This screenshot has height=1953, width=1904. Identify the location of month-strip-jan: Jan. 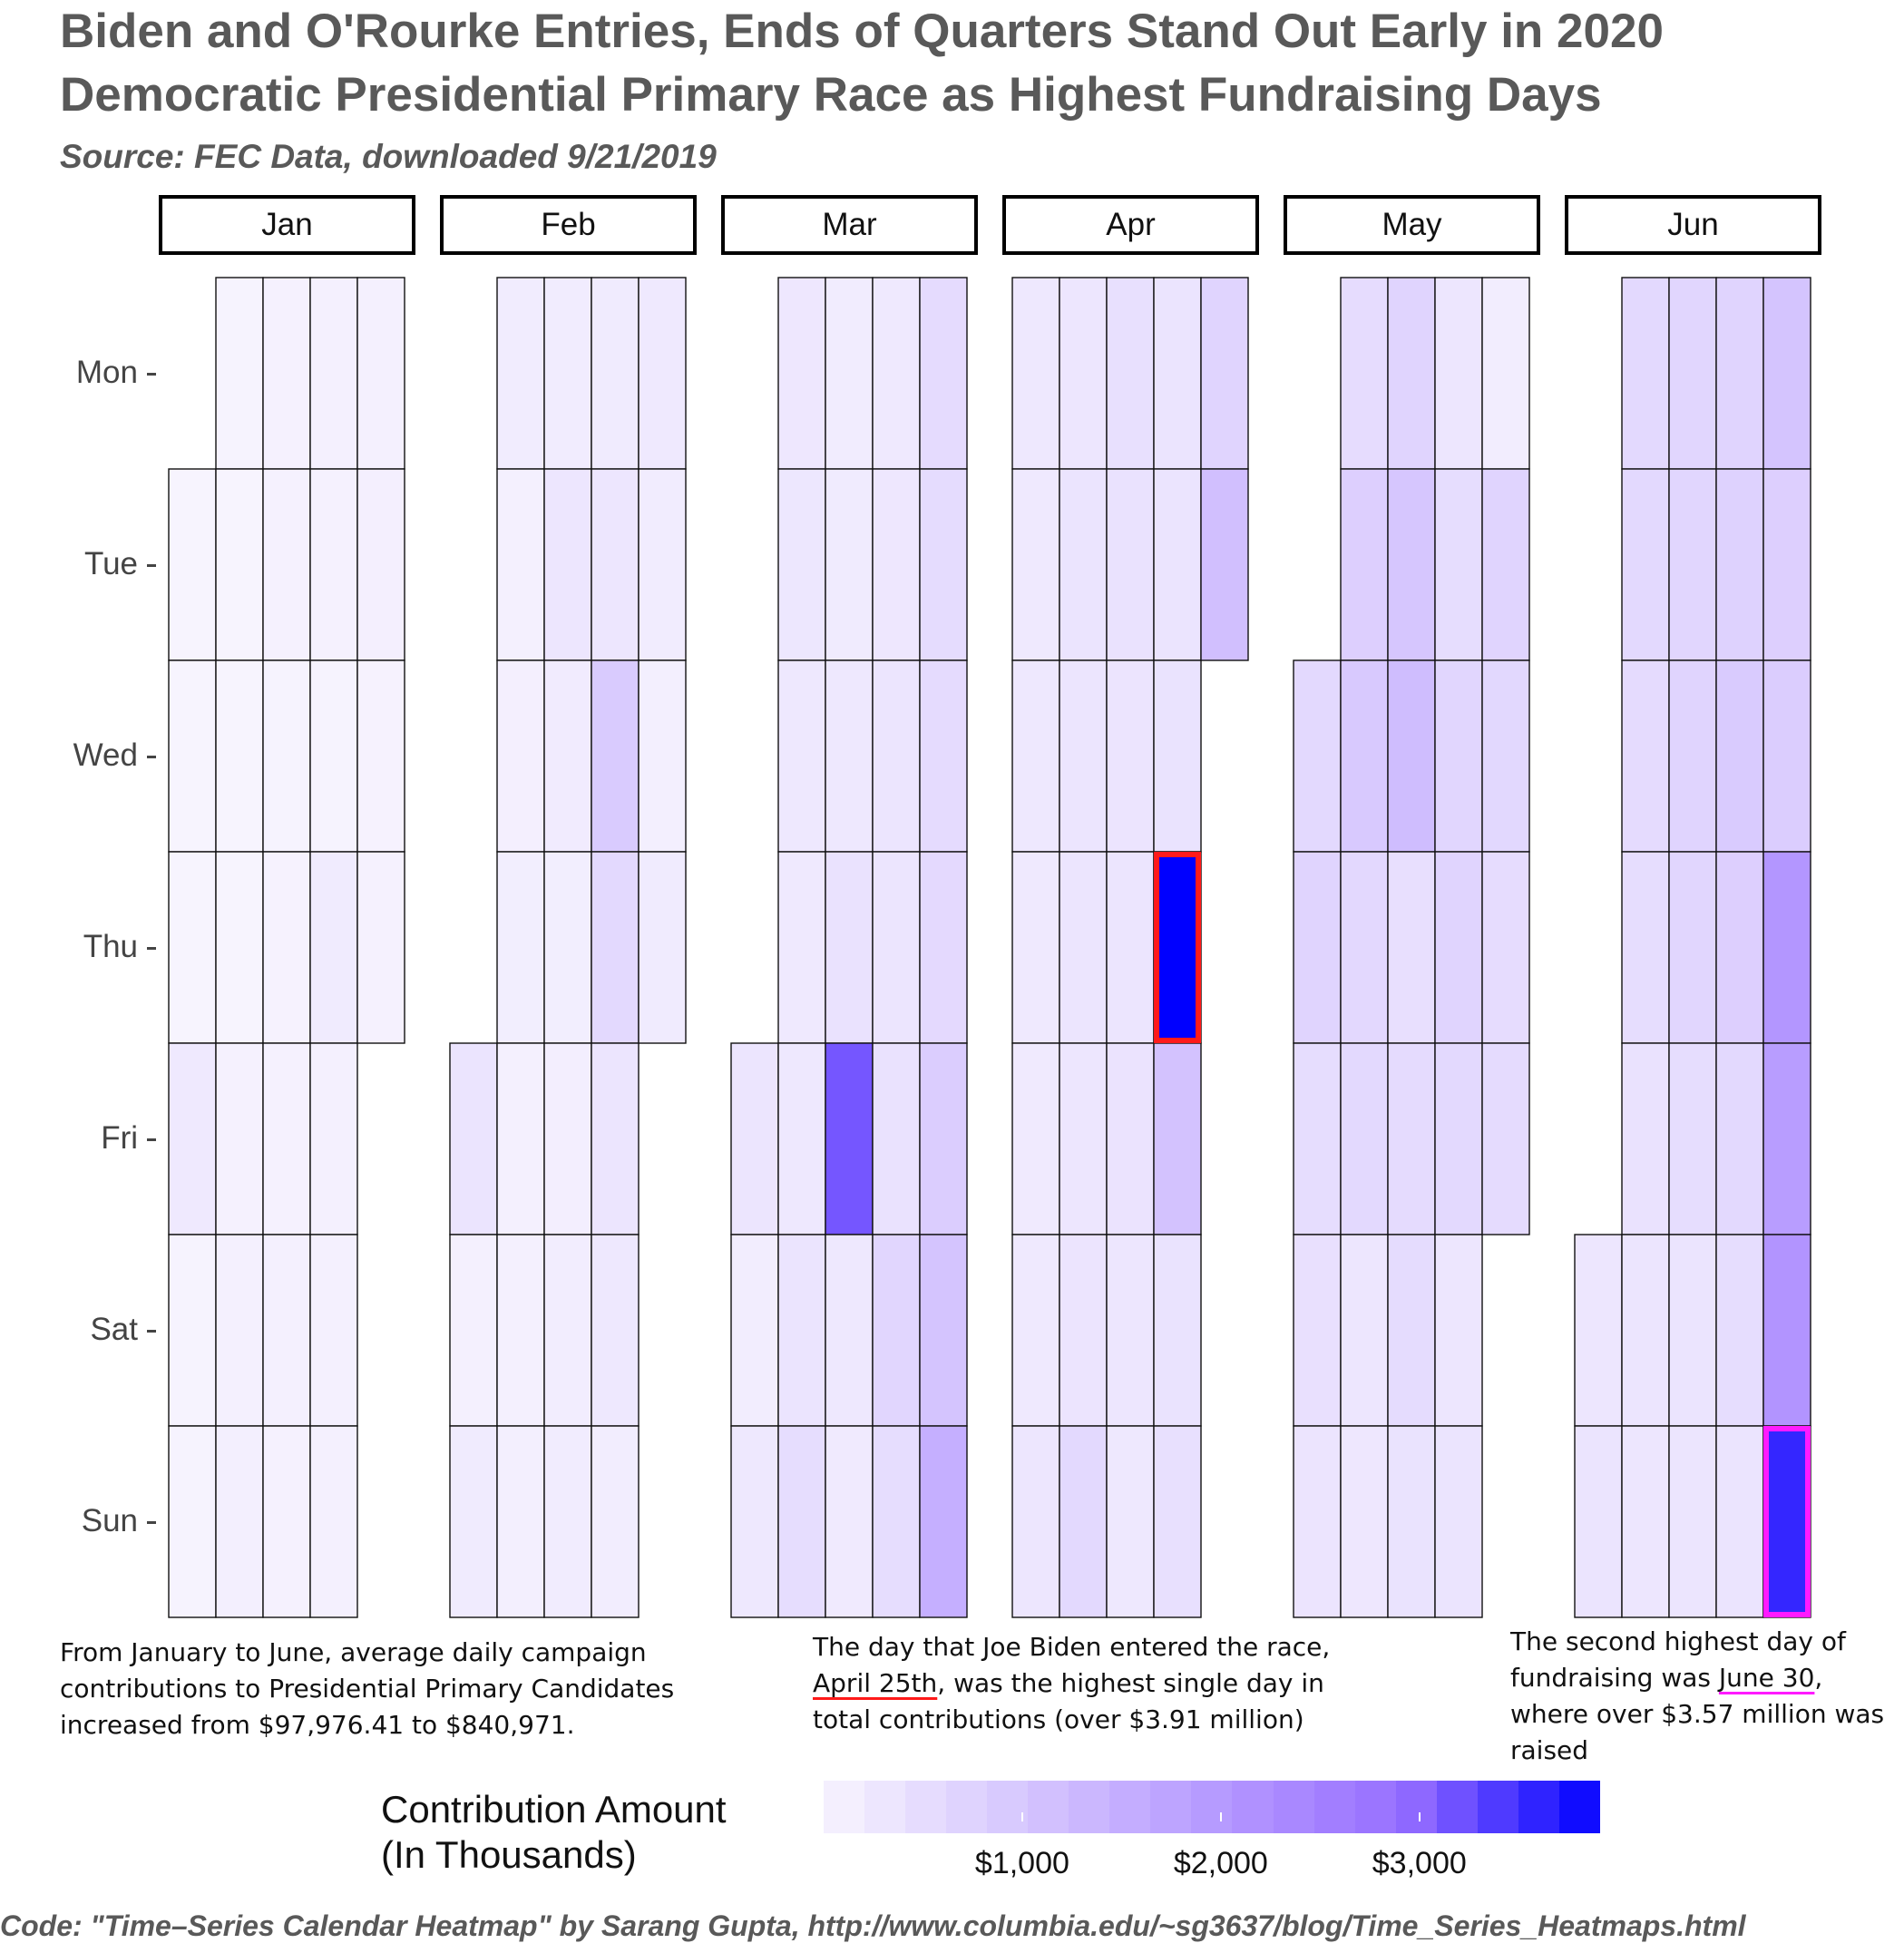
(287, 225).